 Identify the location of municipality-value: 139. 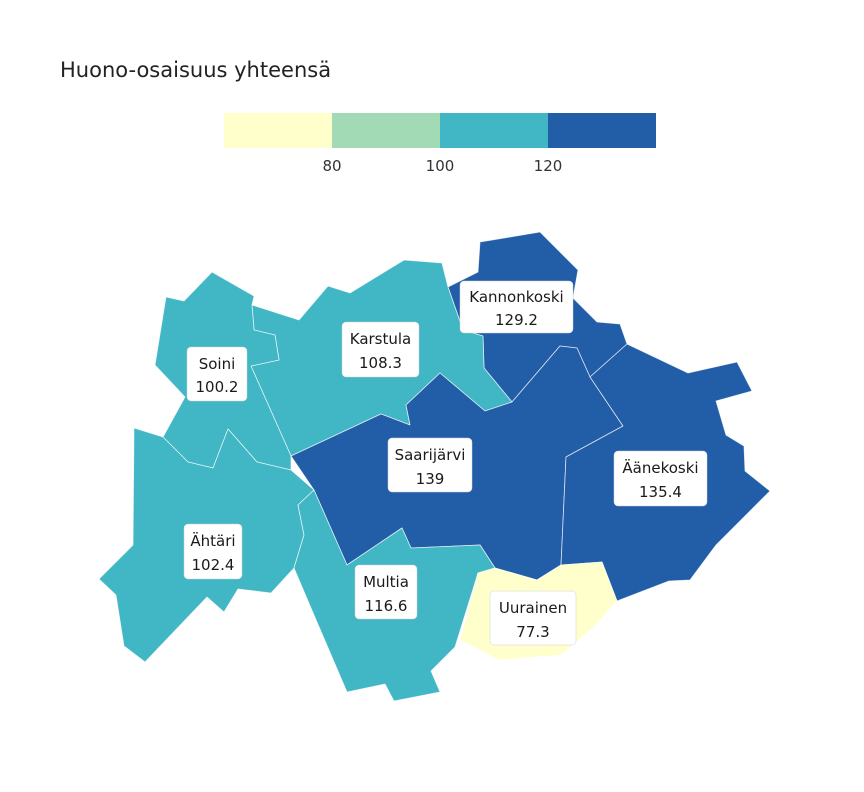
(430, 479).